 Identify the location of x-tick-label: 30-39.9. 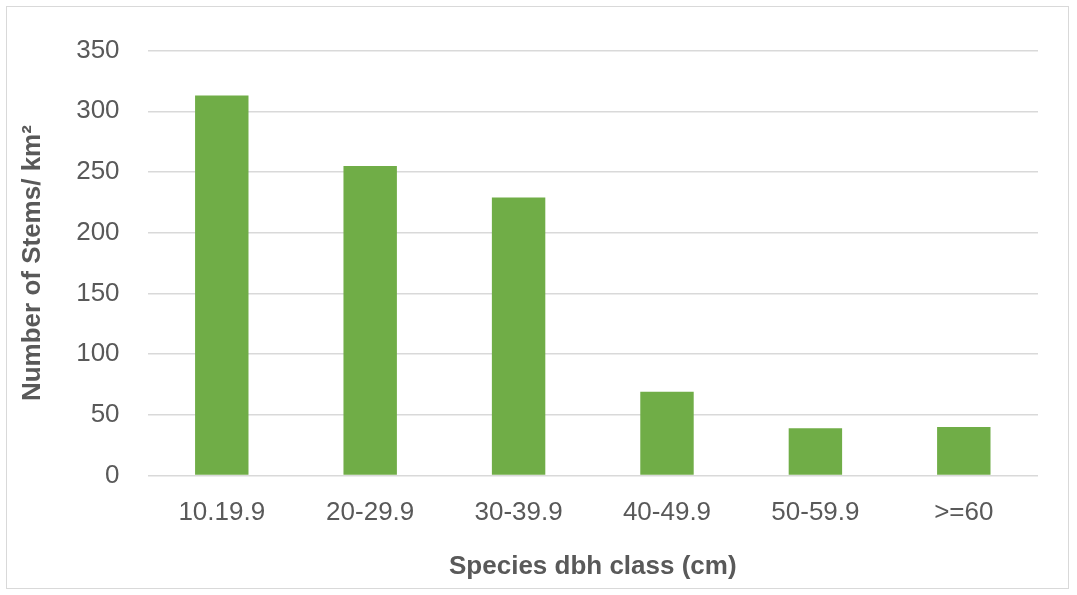
(518, 511).